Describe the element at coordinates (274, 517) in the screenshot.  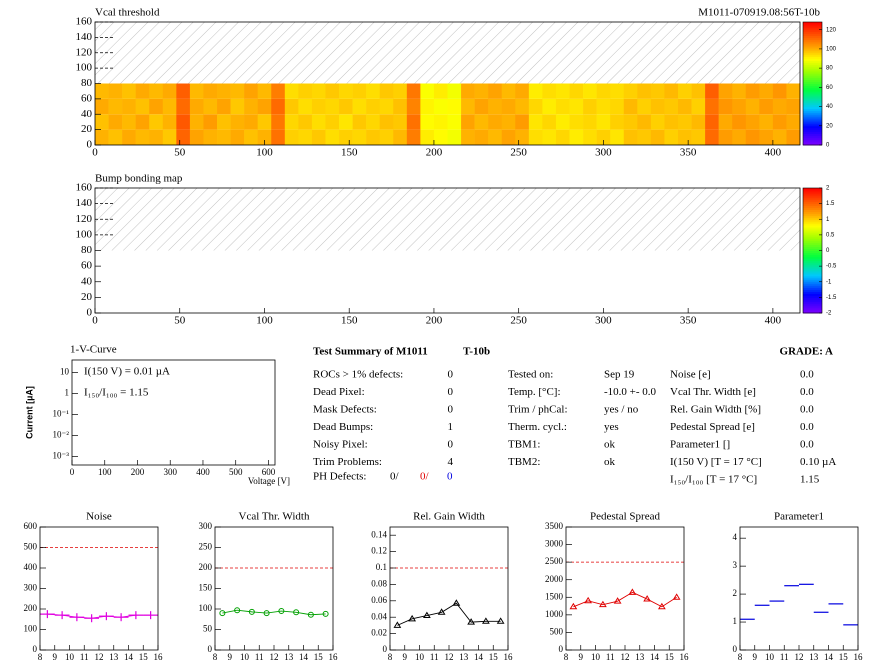
I see `chart-title: Vcal Thr. Width` at that location.